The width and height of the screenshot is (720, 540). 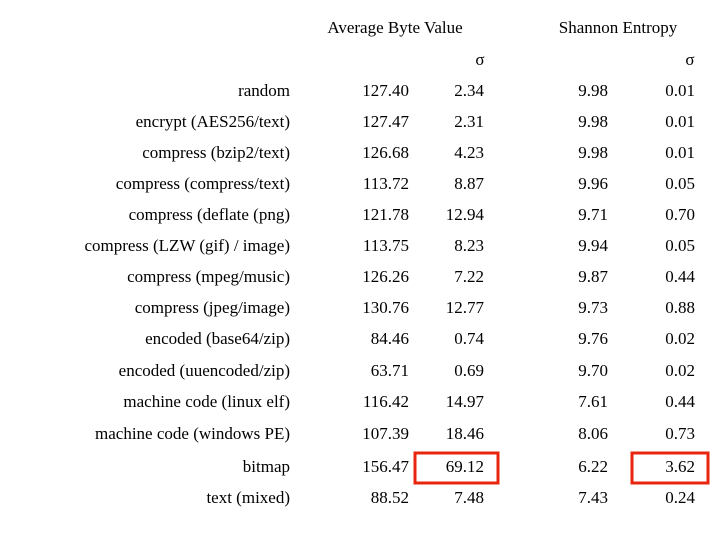 I want to click on entropy-value: 9.94, so click(x=593, y=245).